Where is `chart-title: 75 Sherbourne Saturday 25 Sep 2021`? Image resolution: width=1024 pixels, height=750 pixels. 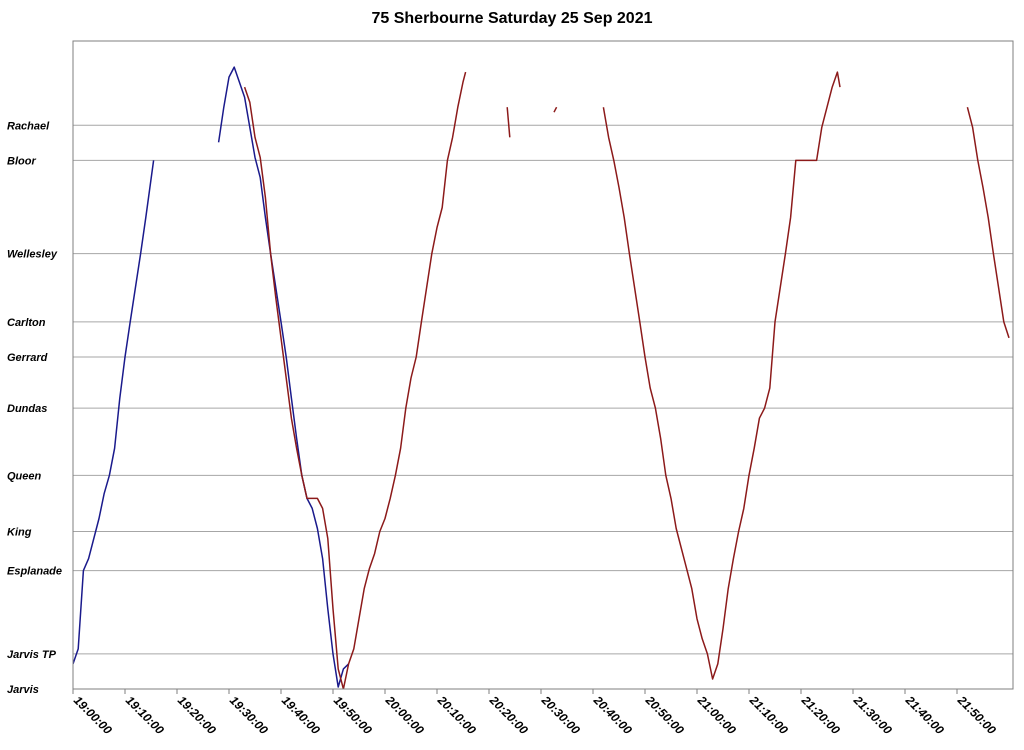
chart-title: 75 Sherbourne Saturday 25 Sep 2021 is located at coordinates (512, 18).